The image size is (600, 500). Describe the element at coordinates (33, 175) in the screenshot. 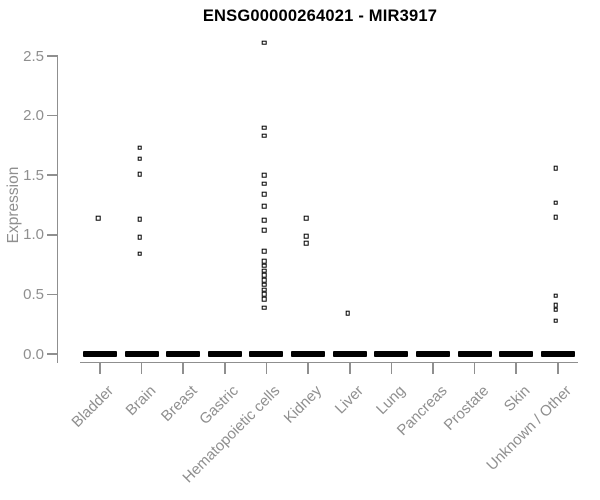

I see `y-tick-label: 1.5` at that location.